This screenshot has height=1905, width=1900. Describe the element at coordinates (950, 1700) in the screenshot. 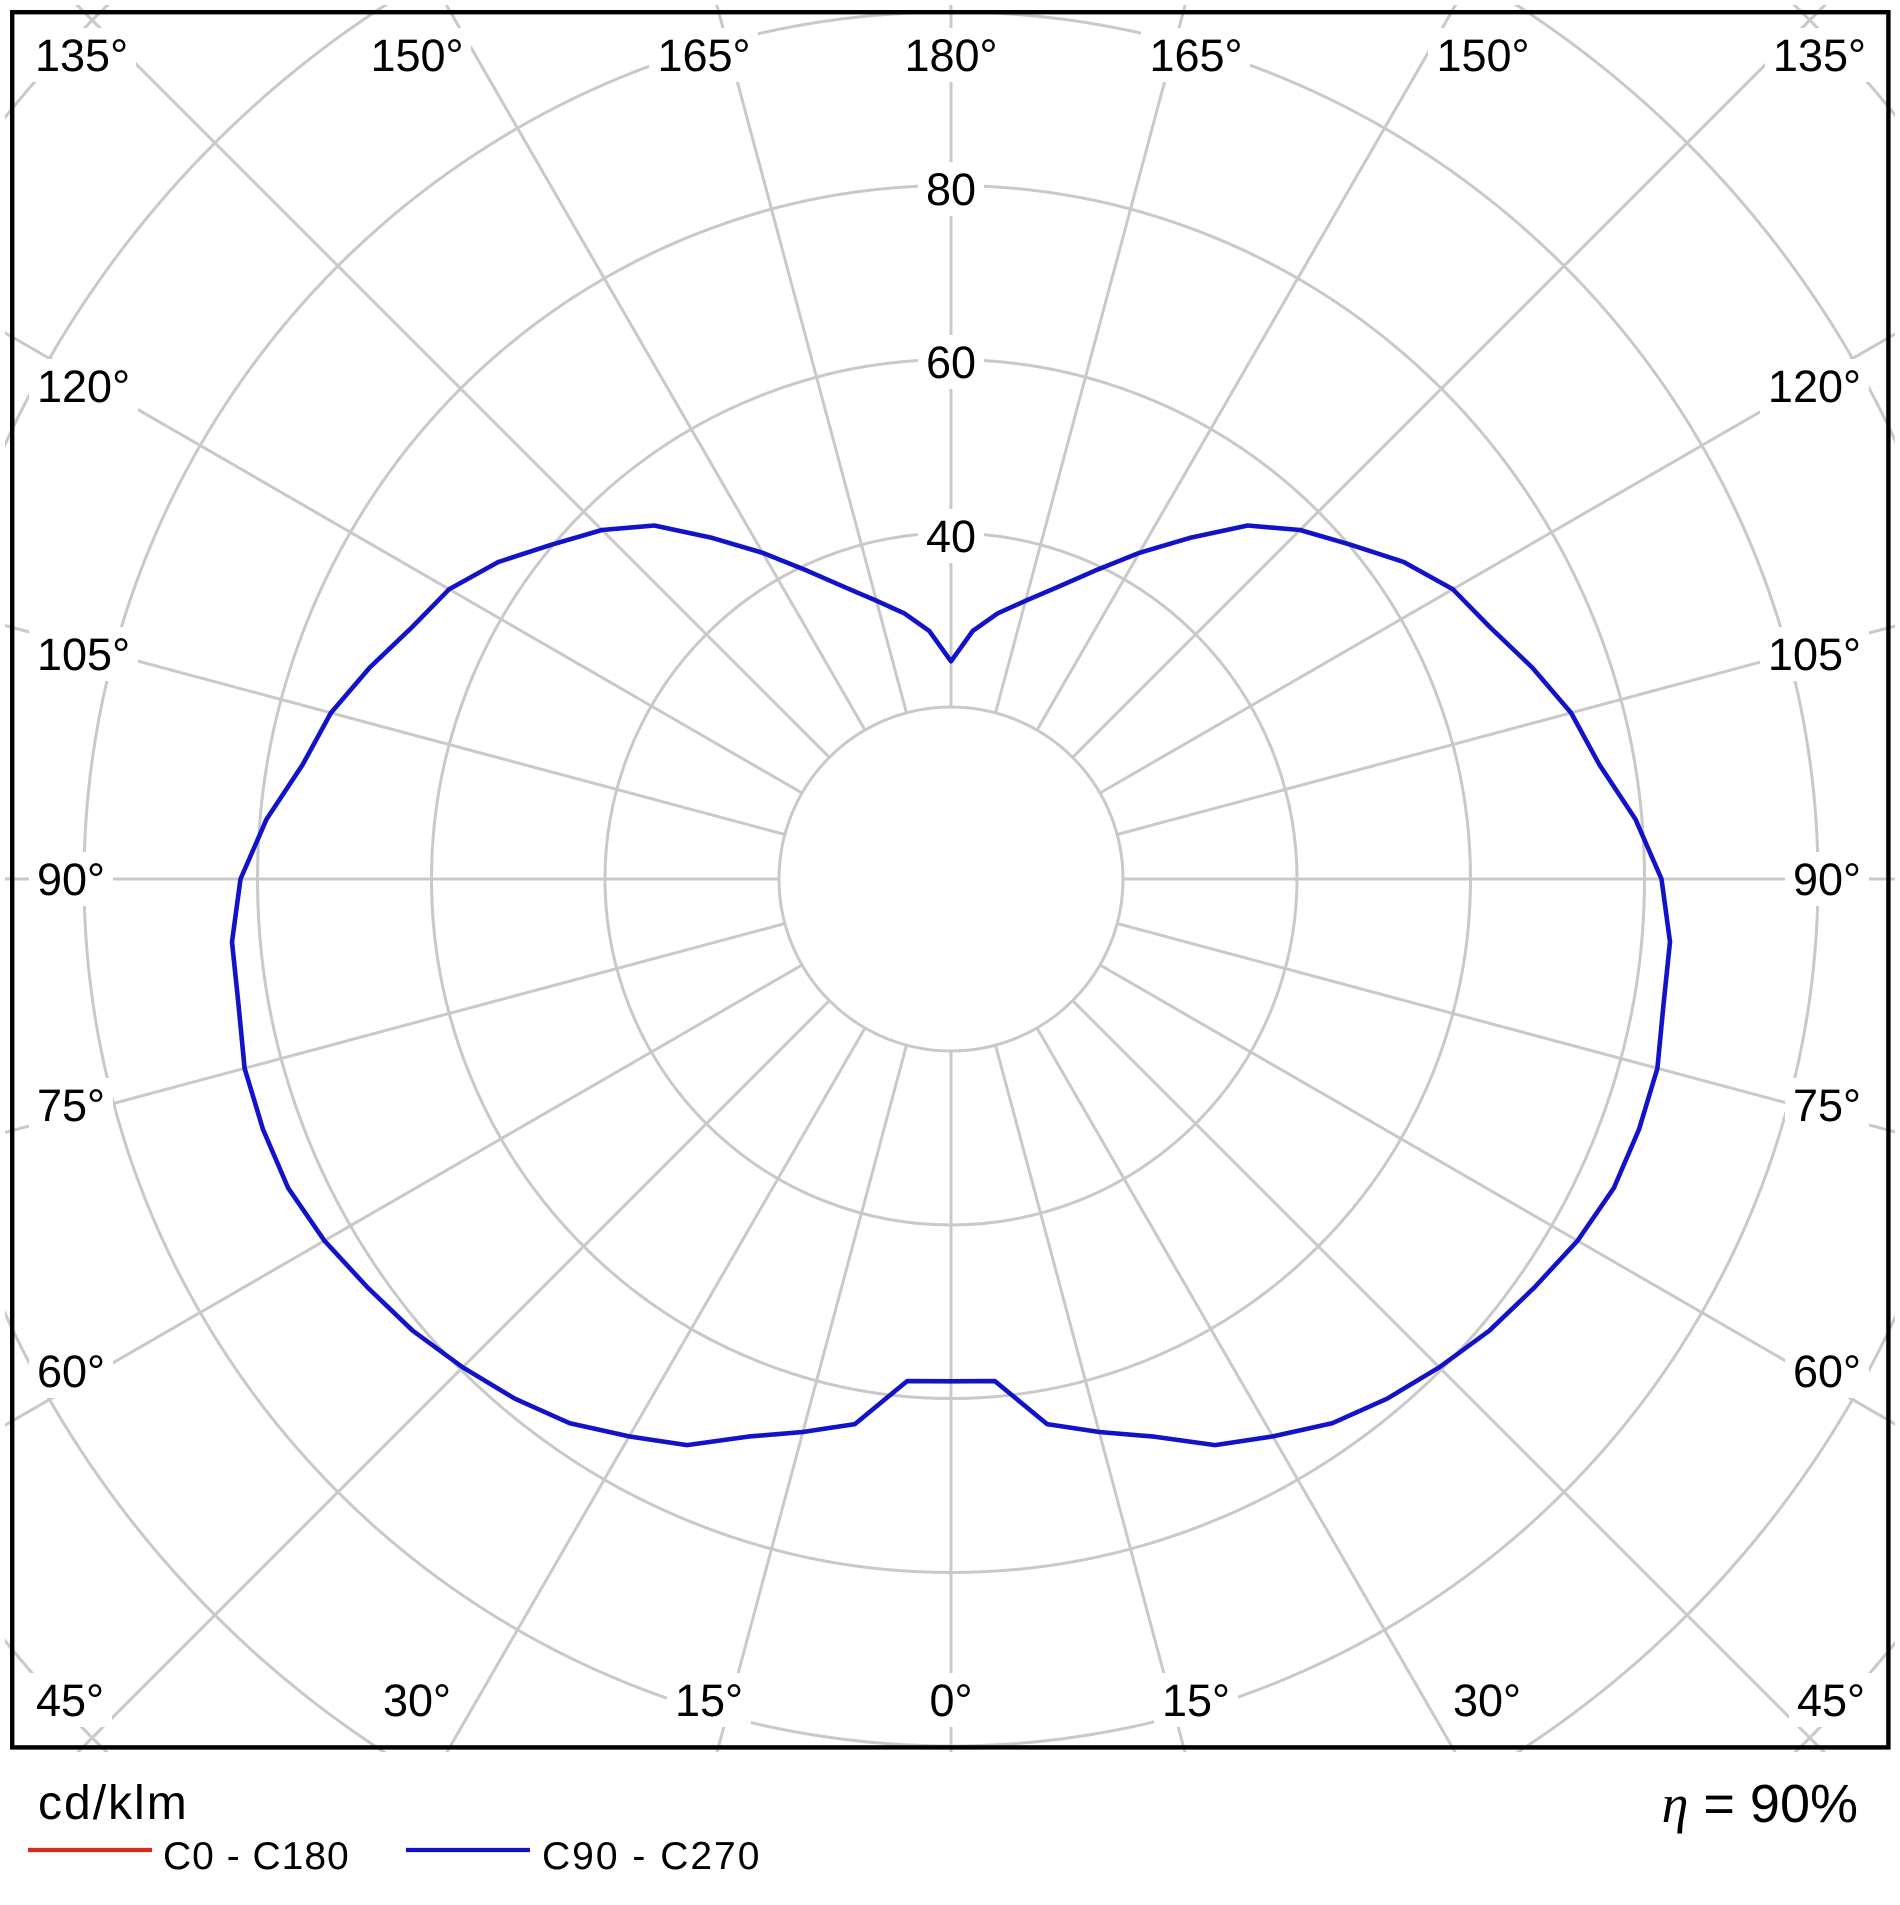

I see `svg-text: 0°` at that location.